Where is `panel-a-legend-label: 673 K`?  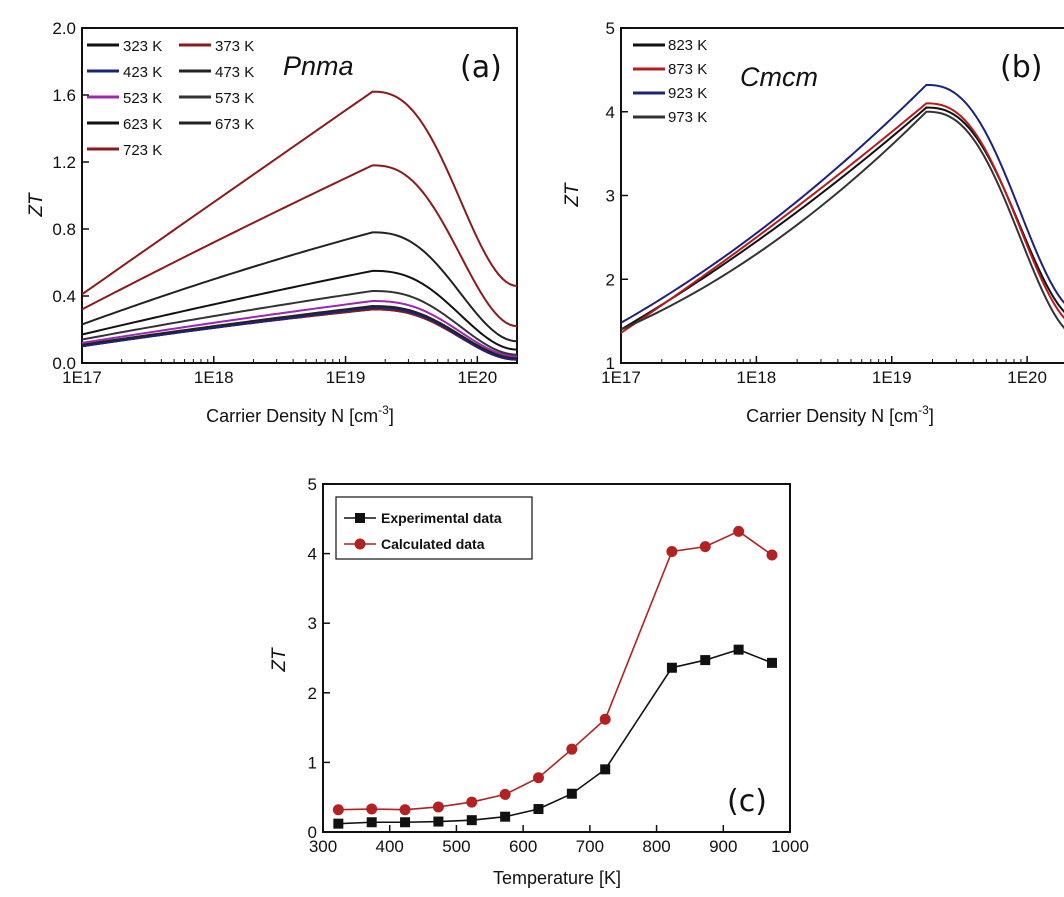 panel-a-legend-label: 673 K is located at coordinates (234, 124).